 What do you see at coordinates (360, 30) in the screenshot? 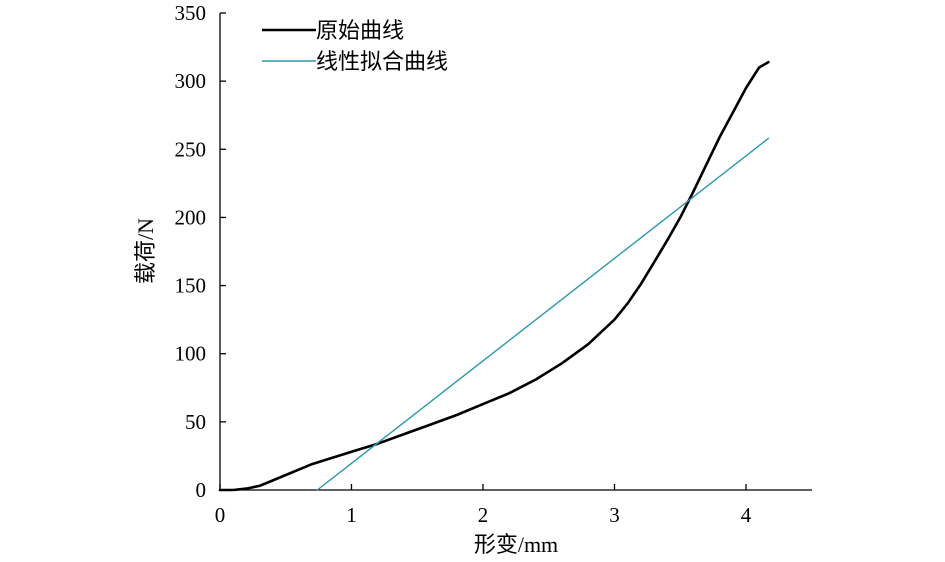
I see `legend-label-1: 原始曲线` at bounding box center [360, 30].